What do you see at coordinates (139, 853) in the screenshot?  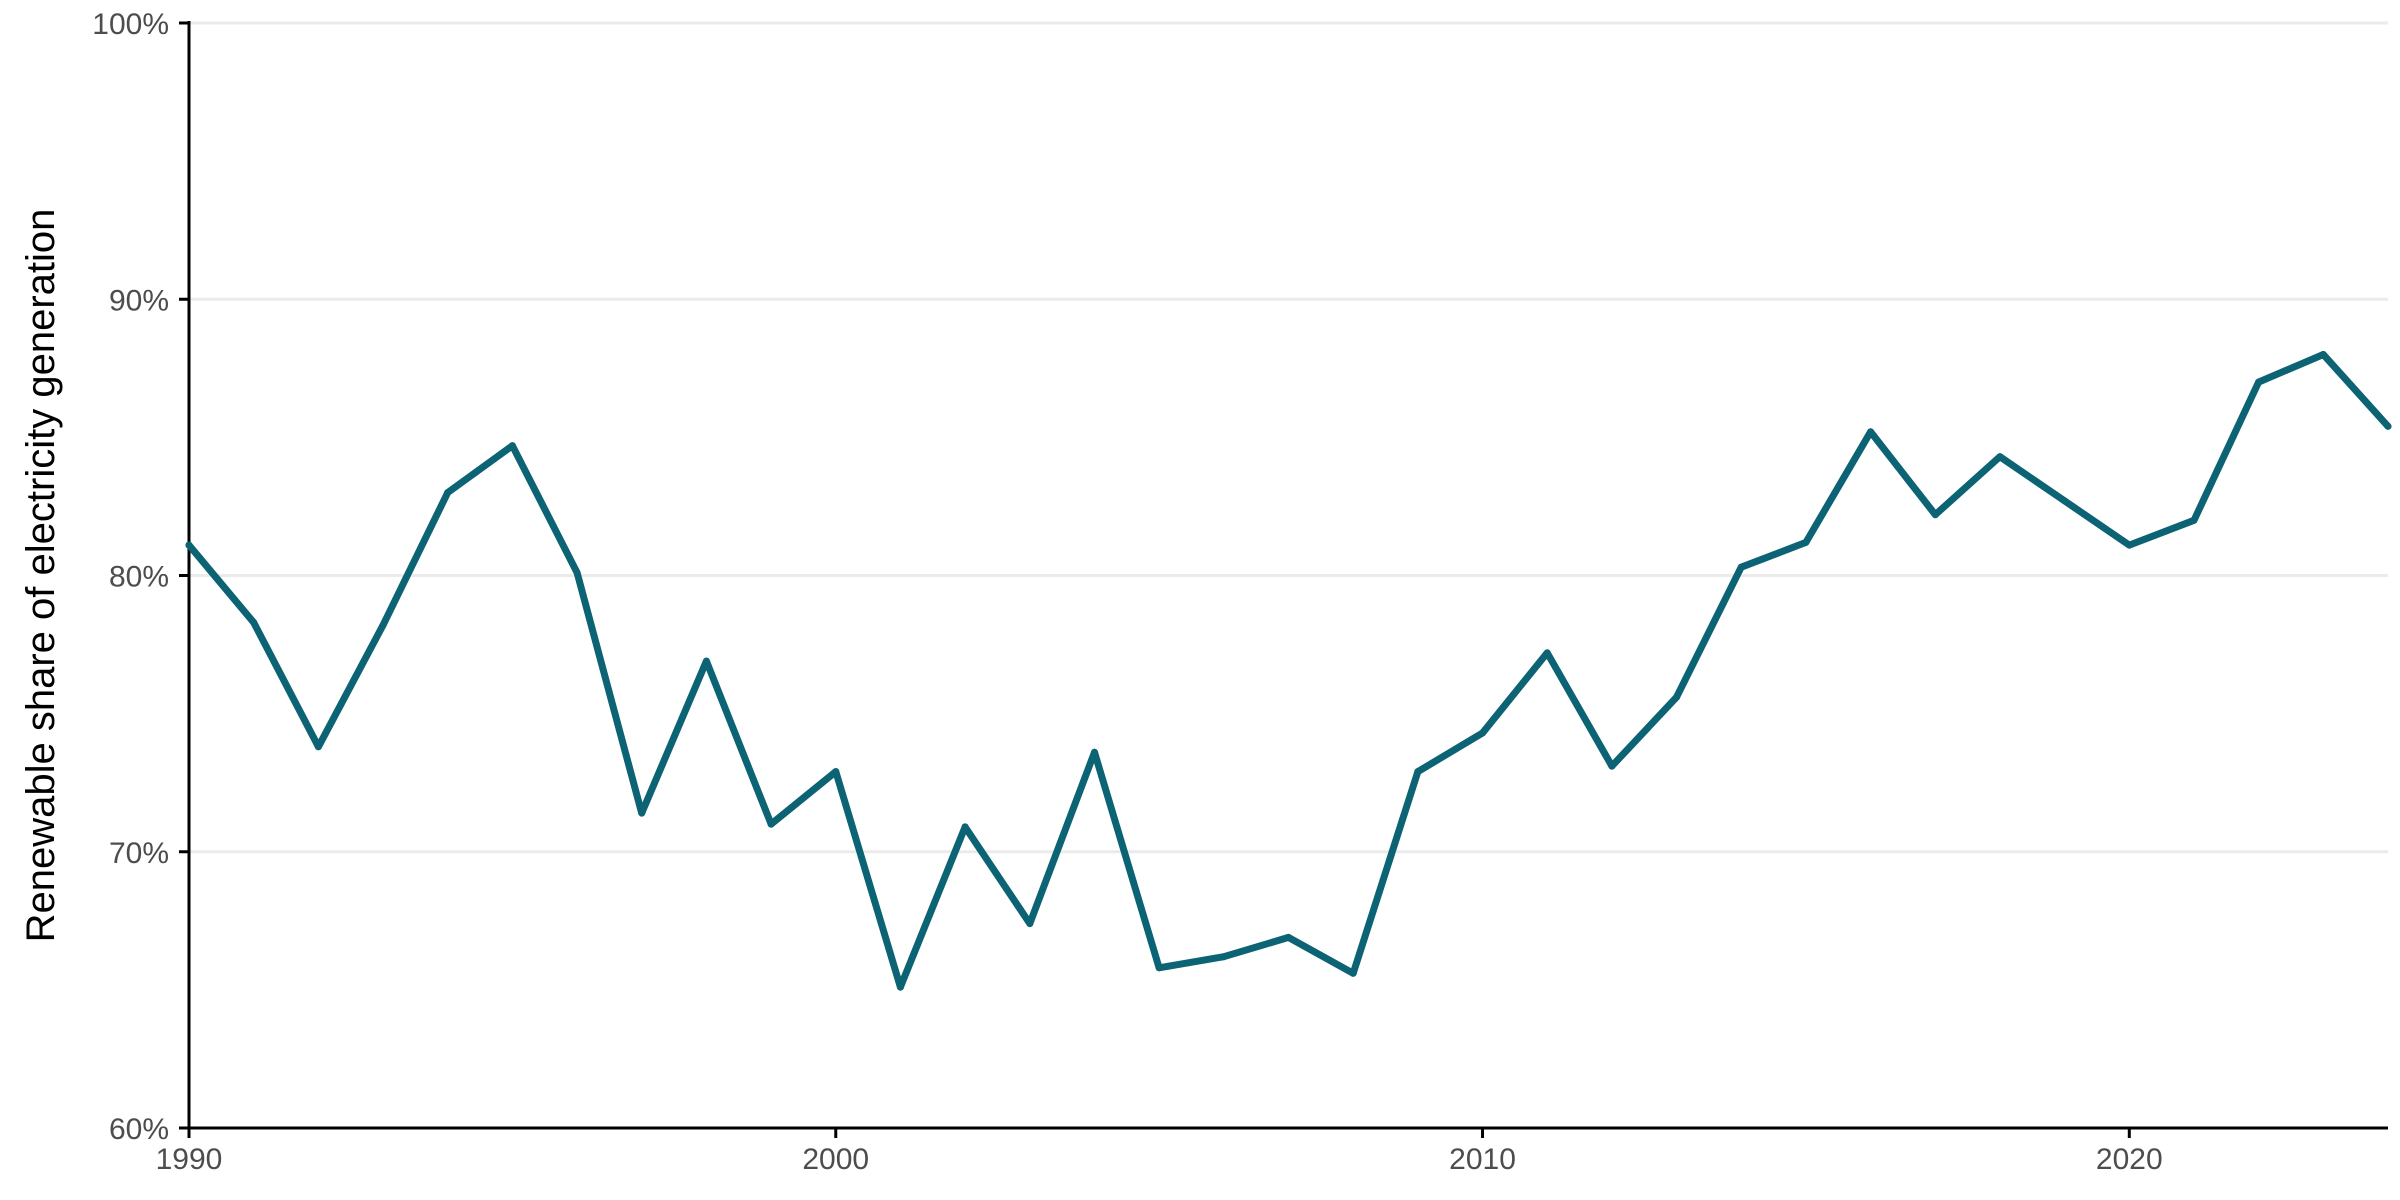 I see `y-tick-label: 70%` at bounding box center [139, 853].